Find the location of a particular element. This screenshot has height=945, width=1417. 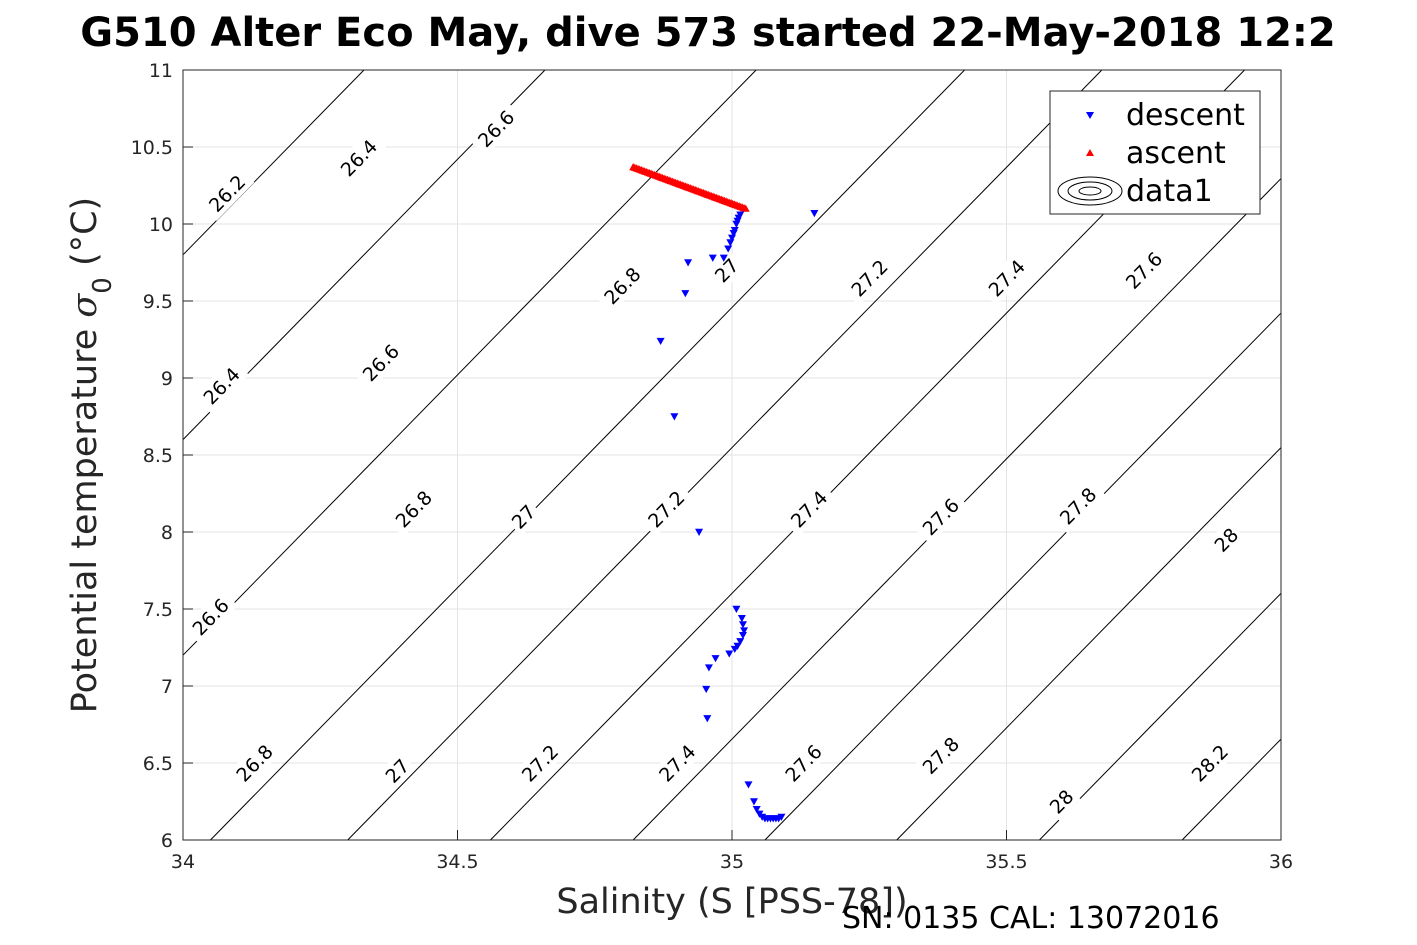

legend-ascent-marker is located at coordinates (1090, 152).